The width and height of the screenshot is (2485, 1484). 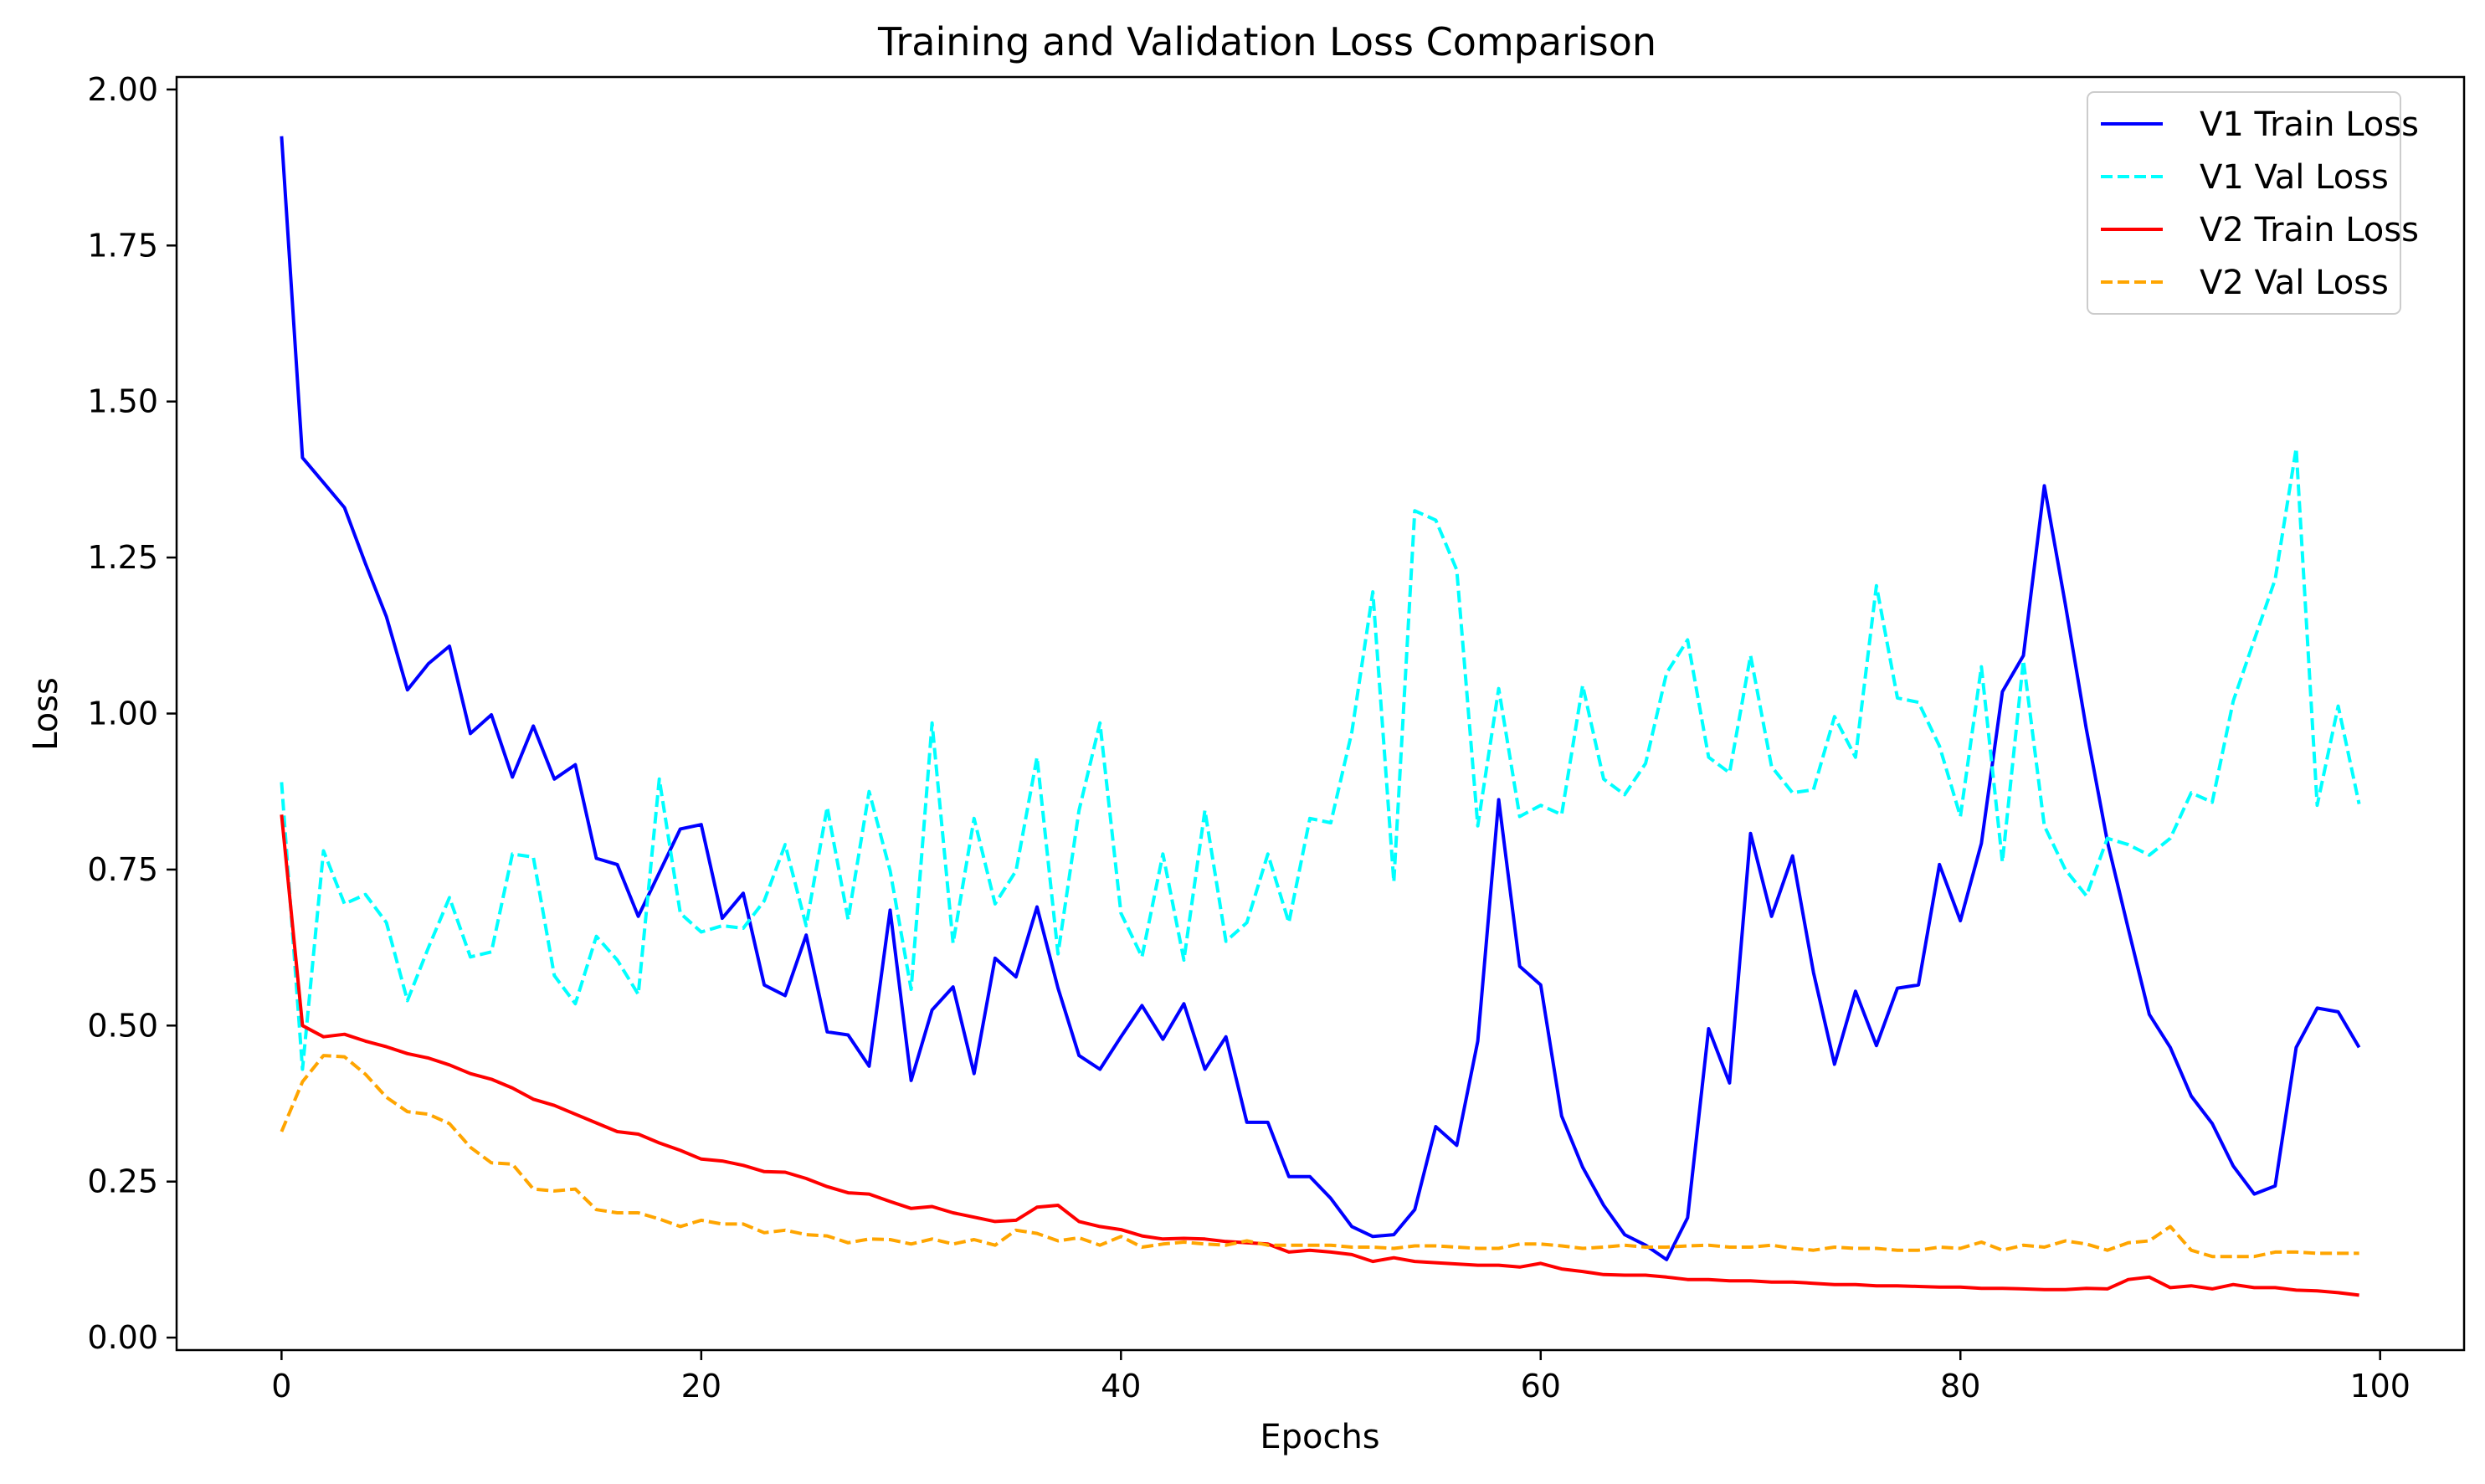 What do you see at coordinates (2309, 125) in the screenshot?
I see `legend-label: V1 Train Loss` at bounding box center [2309, 125].